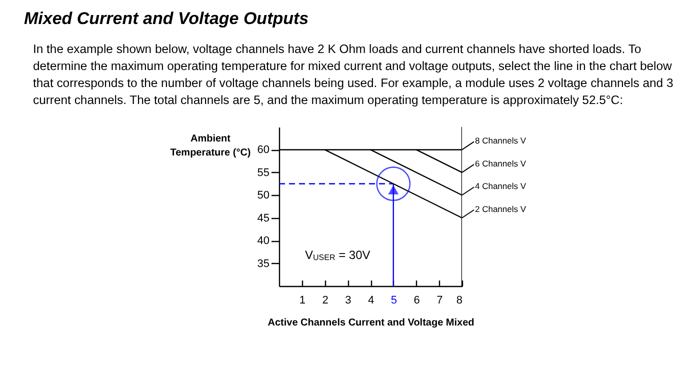 The image size is (697, 372). Describe the element at coordinates (500, 209) in the screenshot. I see `legend-label: 2 Channels V` at that location.